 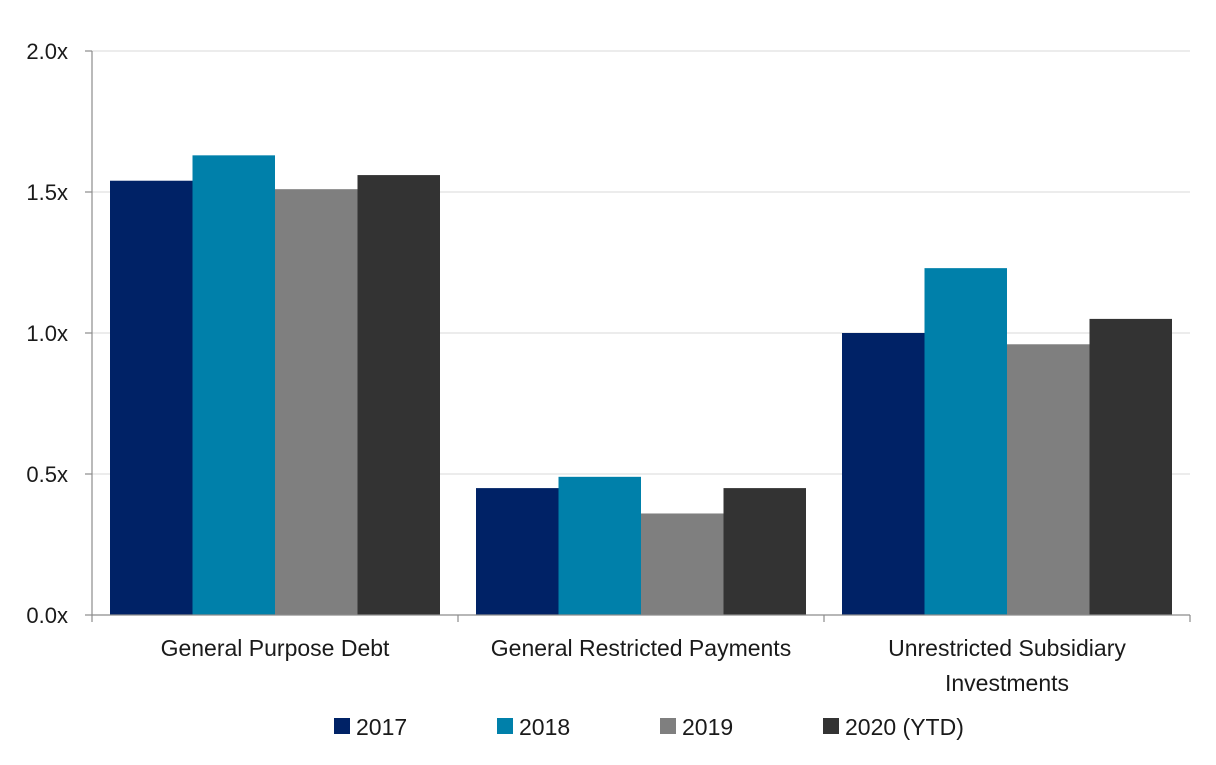 What do you see at coordinates (275, 648) in the screenshot?
I see `x-category-label: General Purpose Debt` at bounding box center [275, 648].